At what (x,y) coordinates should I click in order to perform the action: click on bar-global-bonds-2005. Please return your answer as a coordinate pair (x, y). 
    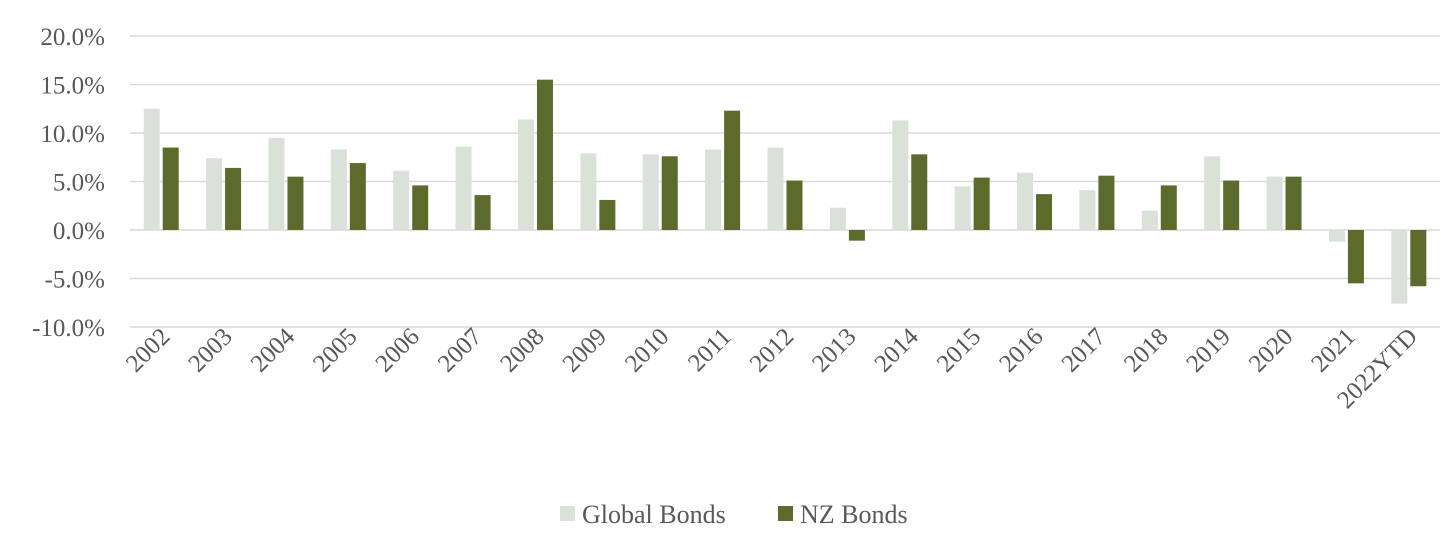
    Looking at the image, I should click on (338, 189).